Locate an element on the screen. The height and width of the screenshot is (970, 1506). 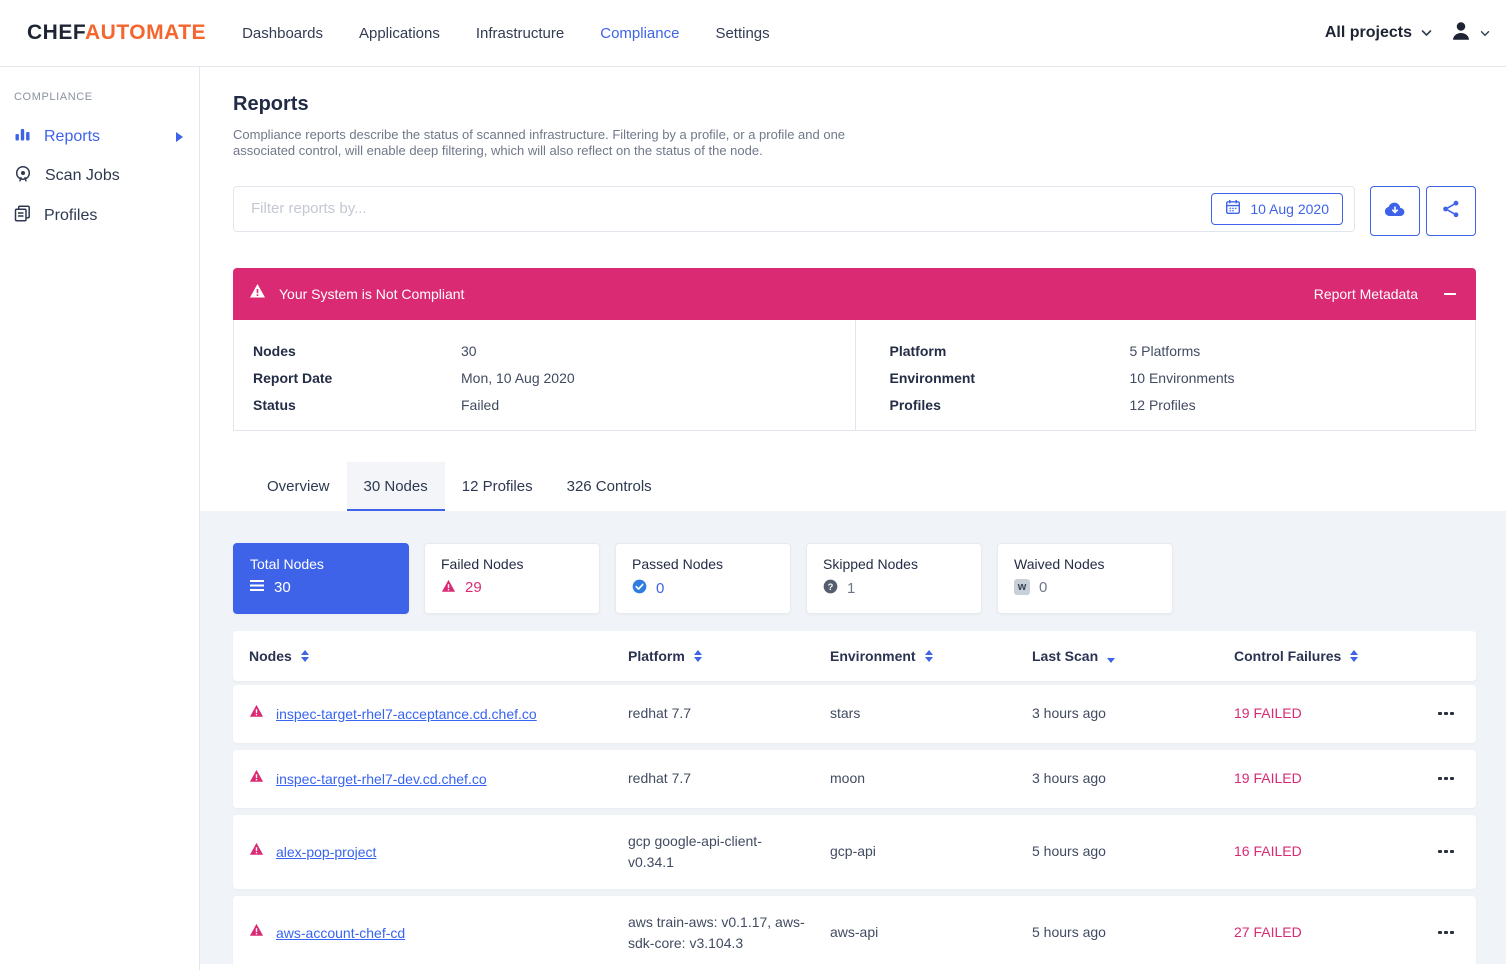
tab-nodes: 30 Nodes is located at coordinates (395, 486).